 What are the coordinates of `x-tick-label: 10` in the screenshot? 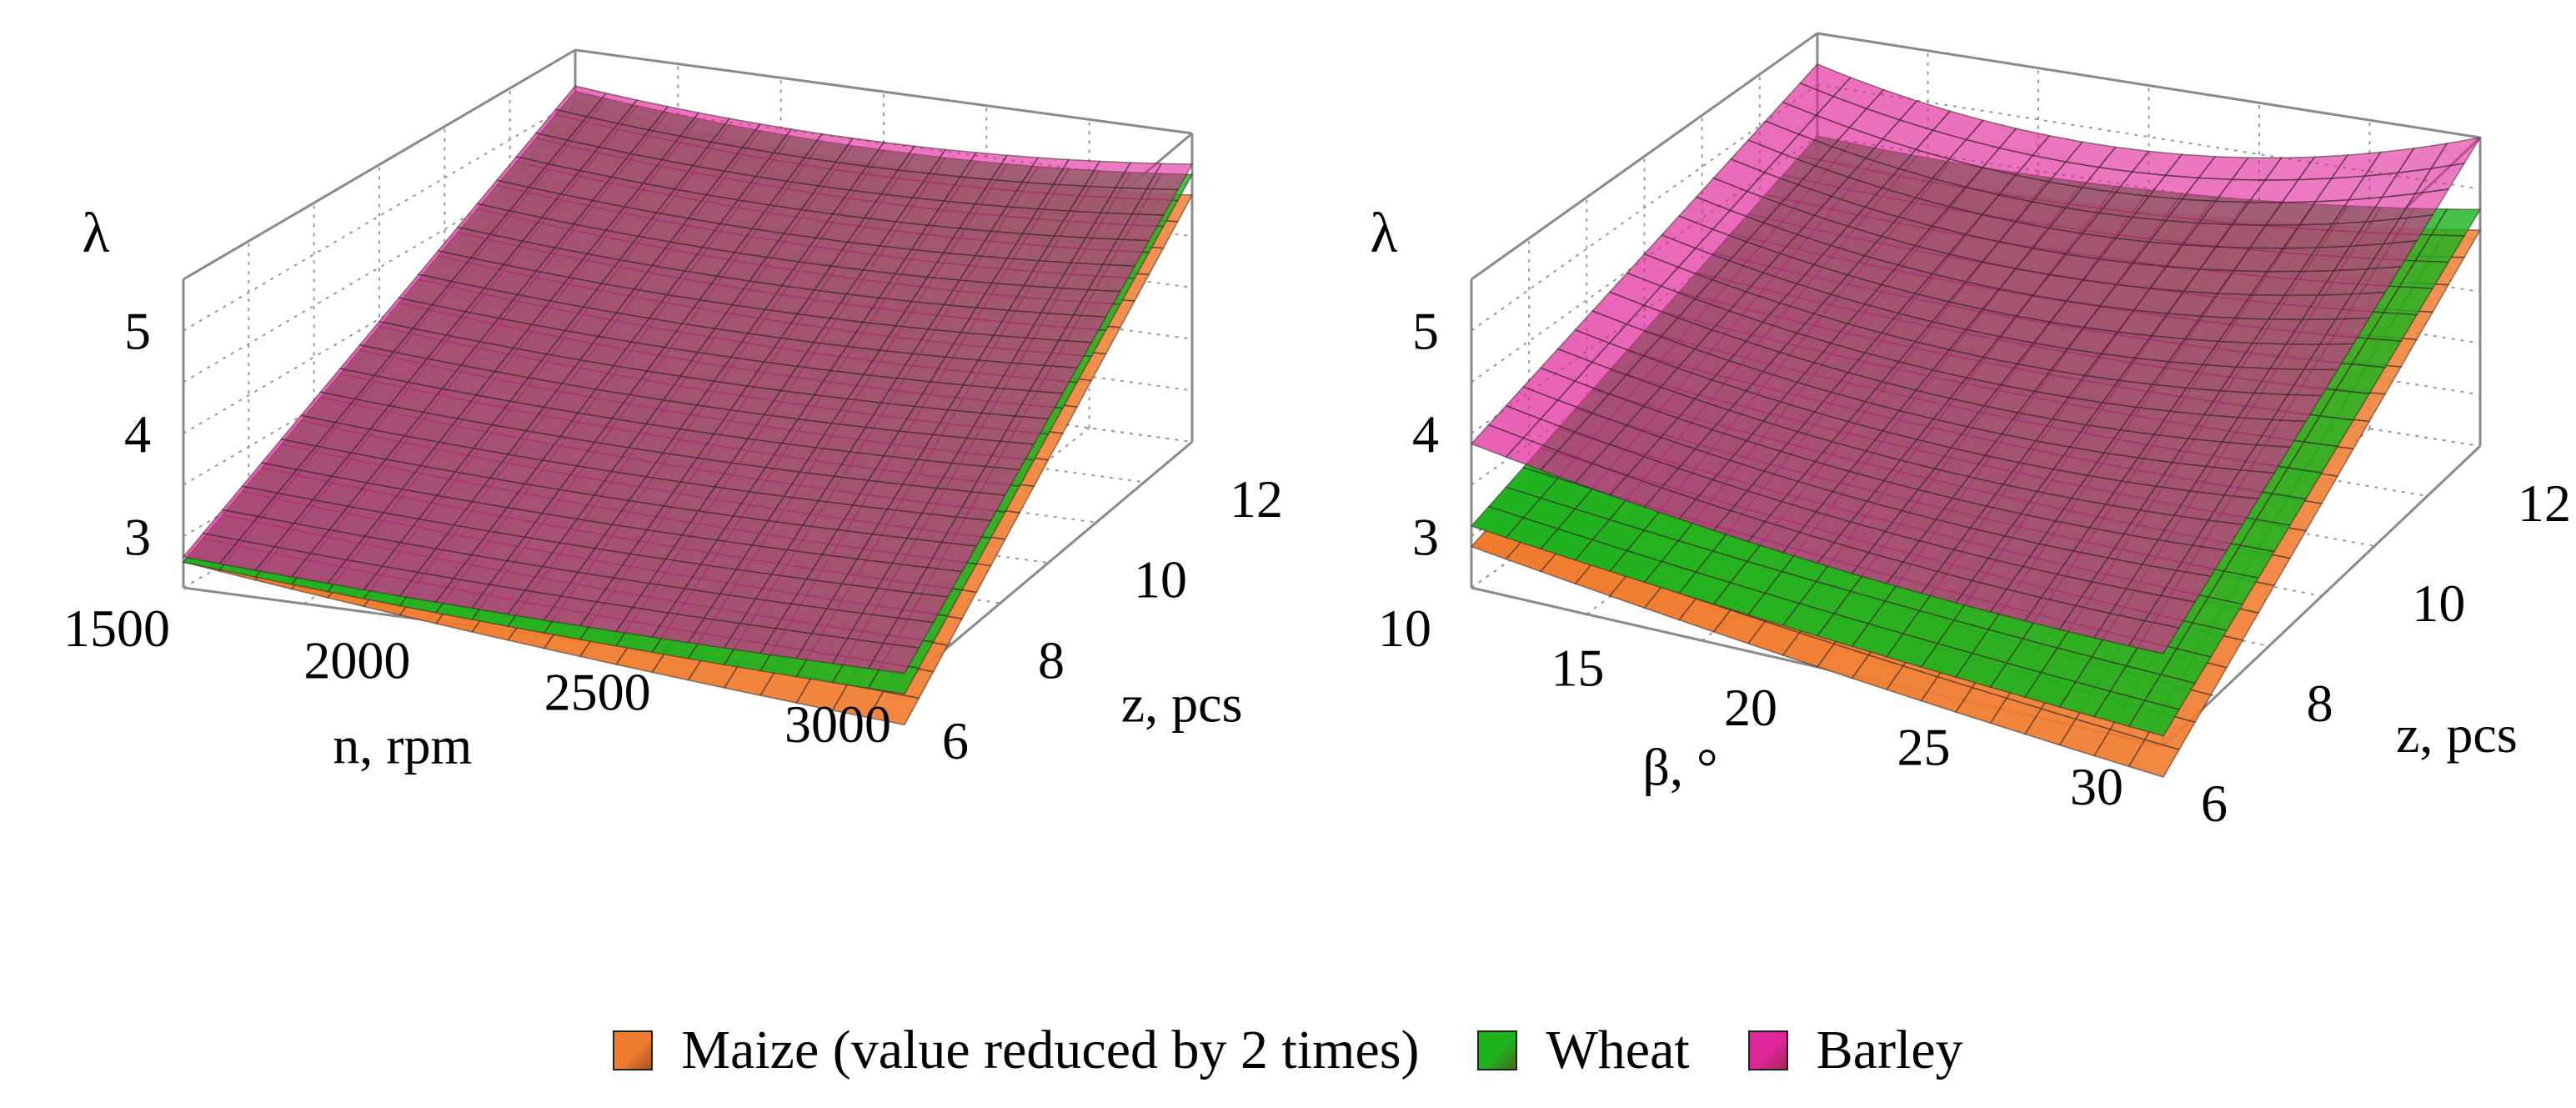 It's located at (1404, 628).